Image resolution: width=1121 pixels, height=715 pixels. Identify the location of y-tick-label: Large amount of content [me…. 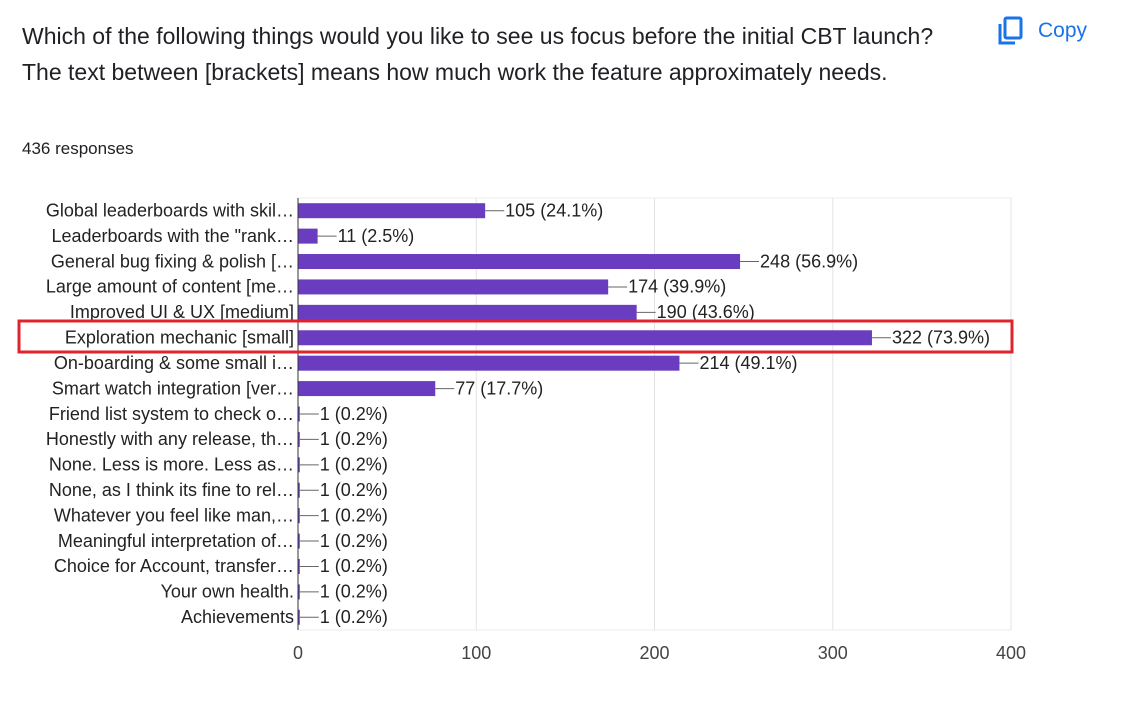
(170, 287).